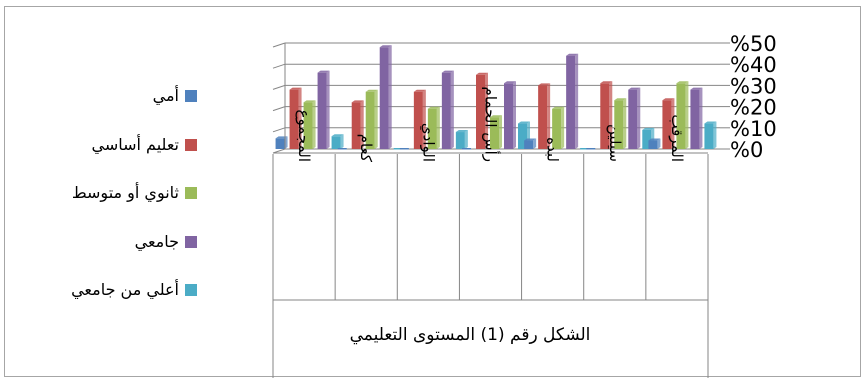 This screenshot has width=866, height=381. What do you see at coordinates (753, 108) in the screenshot?
I see `y-tick-label: %20` at bounding box center [753, 108].